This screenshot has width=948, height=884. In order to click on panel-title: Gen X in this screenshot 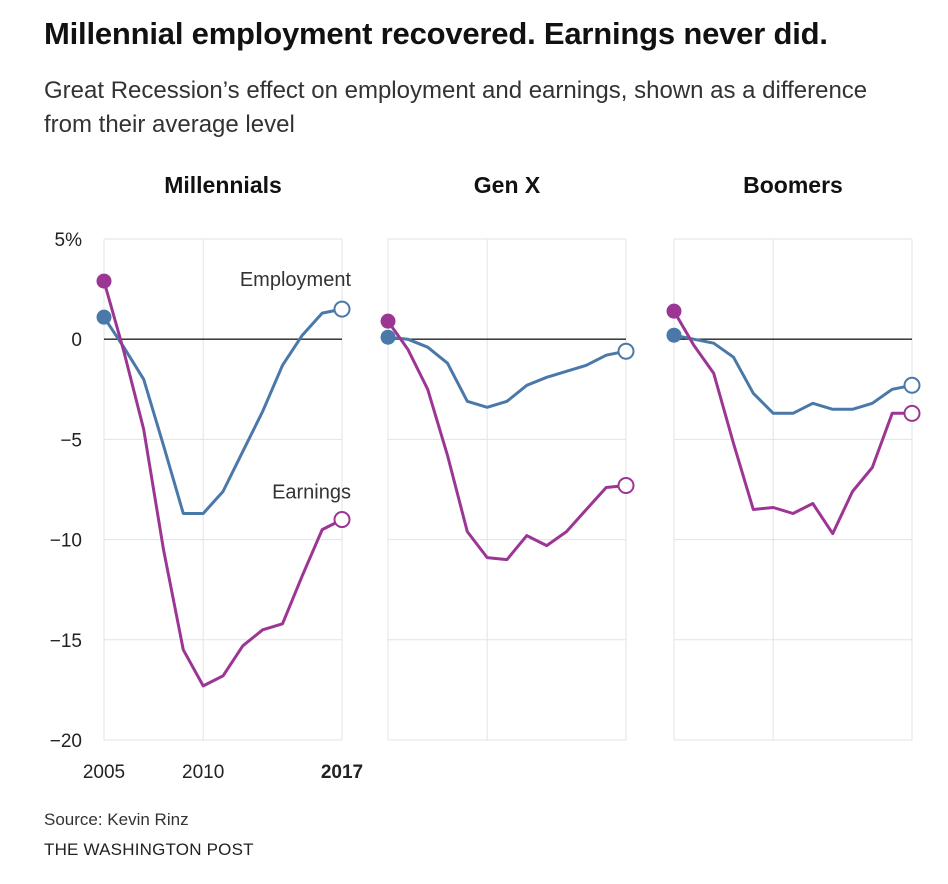, I will do `click(507, 185)`.